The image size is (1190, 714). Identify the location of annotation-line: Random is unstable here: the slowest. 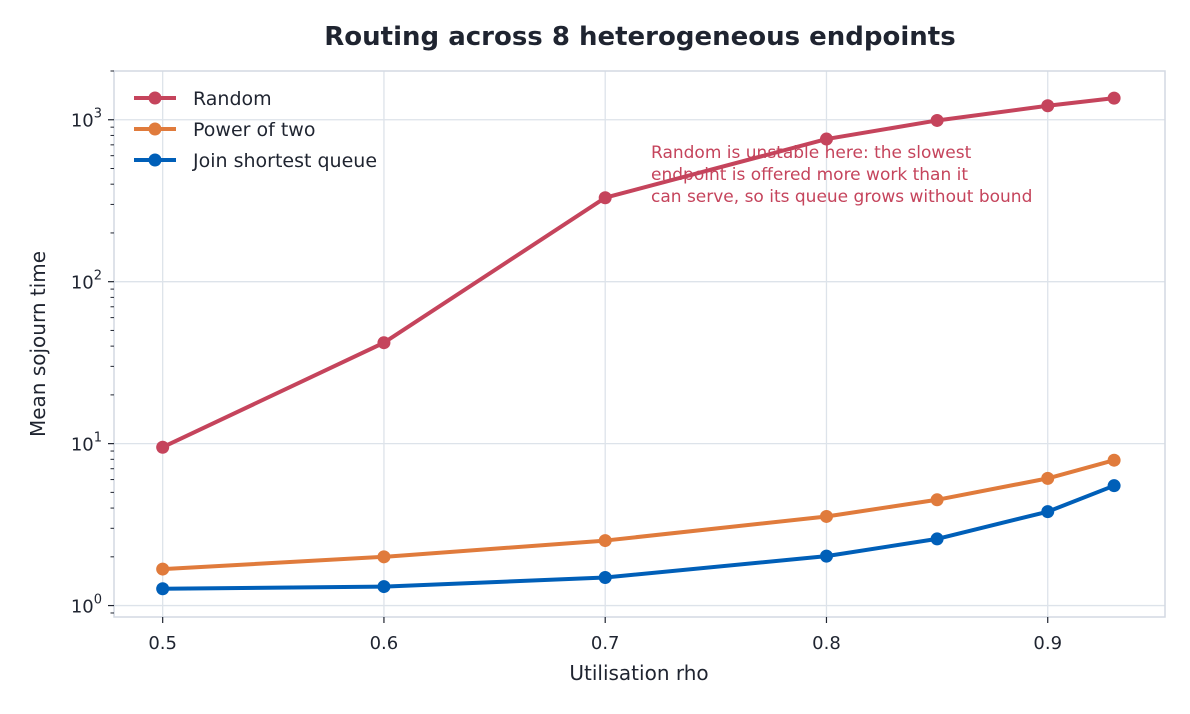
(811, 153).